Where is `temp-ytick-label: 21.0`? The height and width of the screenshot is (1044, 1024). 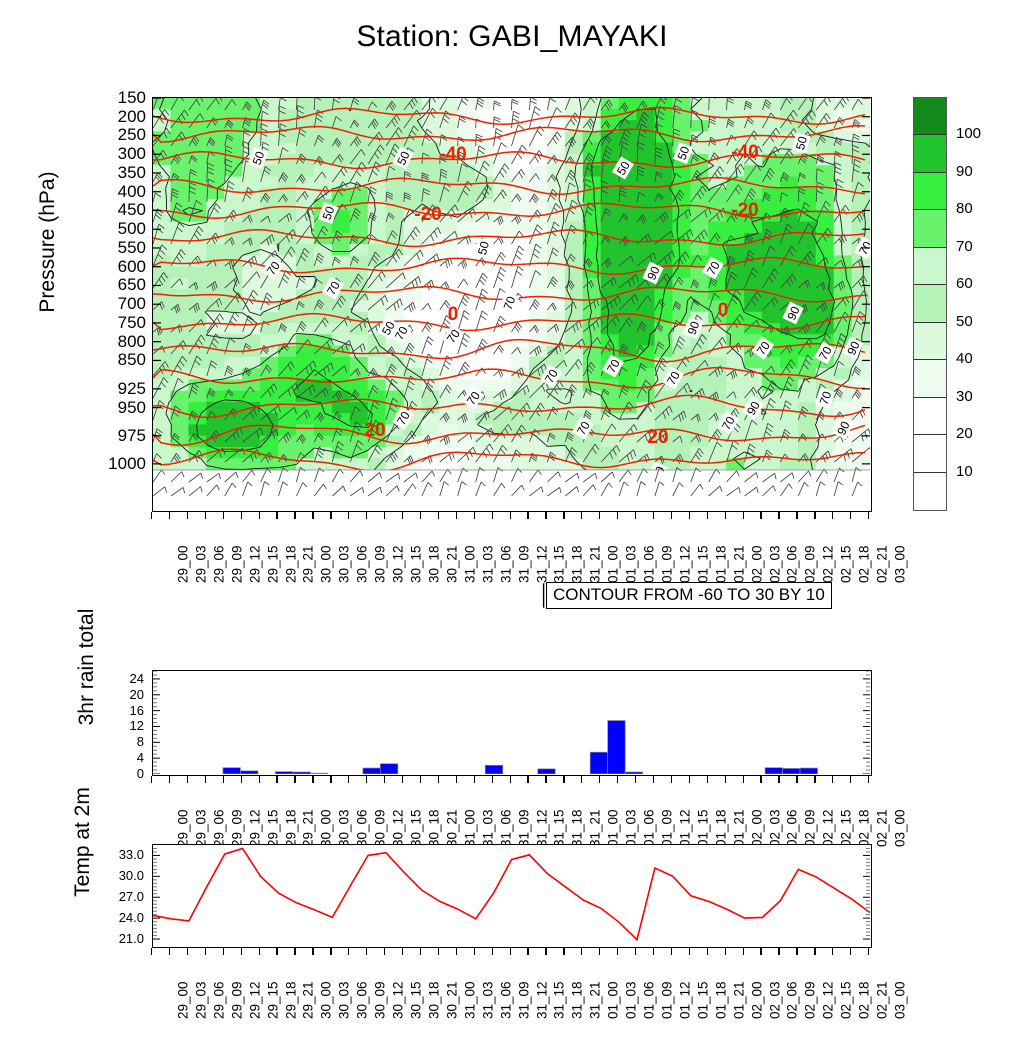
temp-ytick-label: 21.0 is located at coordinates (131, 938).